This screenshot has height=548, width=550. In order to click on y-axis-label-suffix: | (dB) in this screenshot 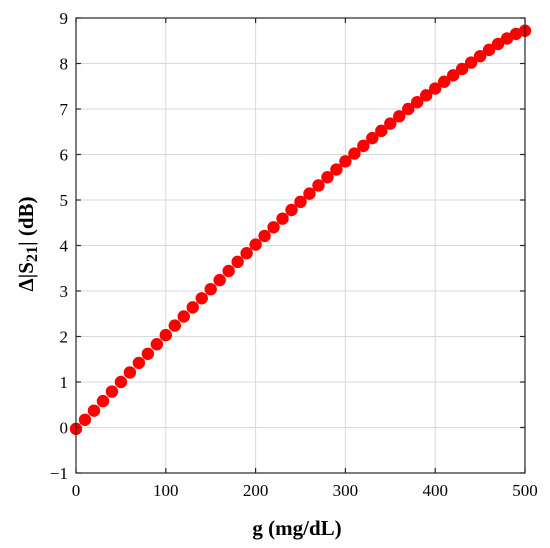, I will do `click(26, 221)`.